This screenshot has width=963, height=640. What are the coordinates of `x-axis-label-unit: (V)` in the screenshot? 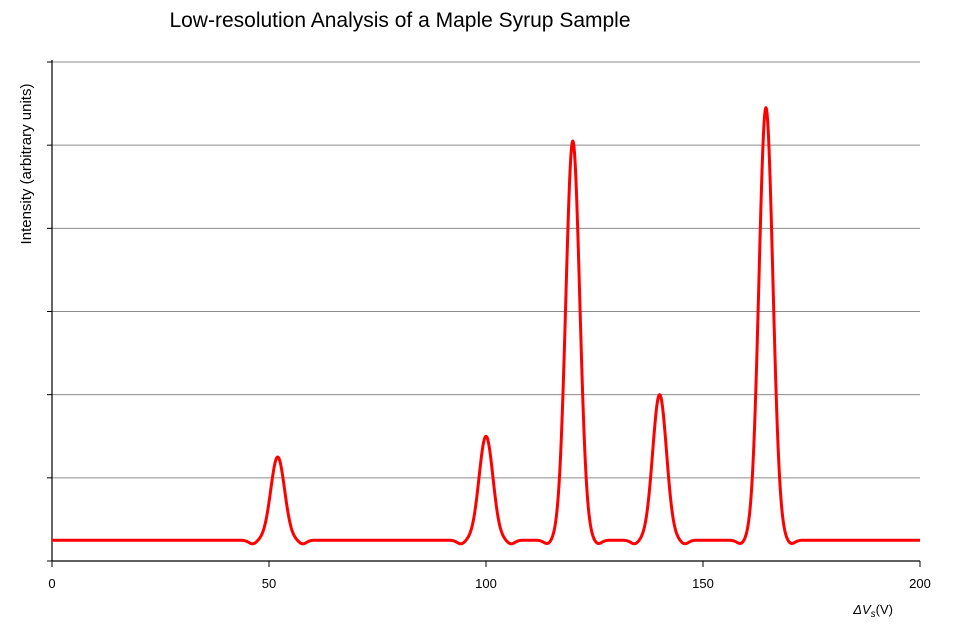 It's located at (884, 609).